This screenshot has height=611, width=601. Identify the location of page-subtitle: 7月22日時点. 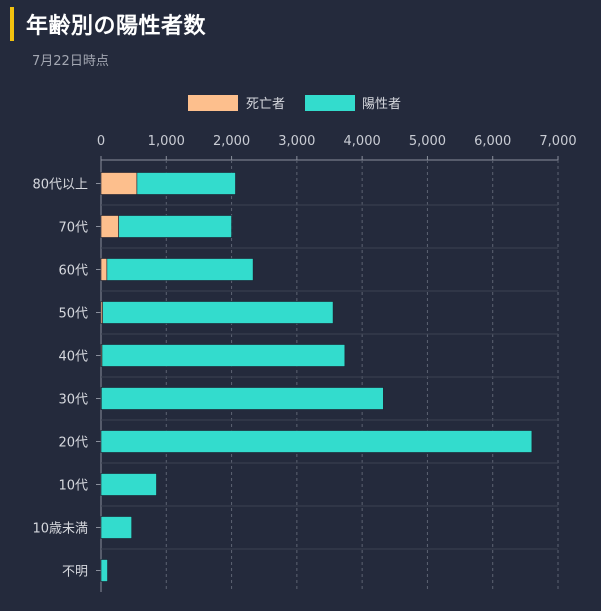
(70, 61).